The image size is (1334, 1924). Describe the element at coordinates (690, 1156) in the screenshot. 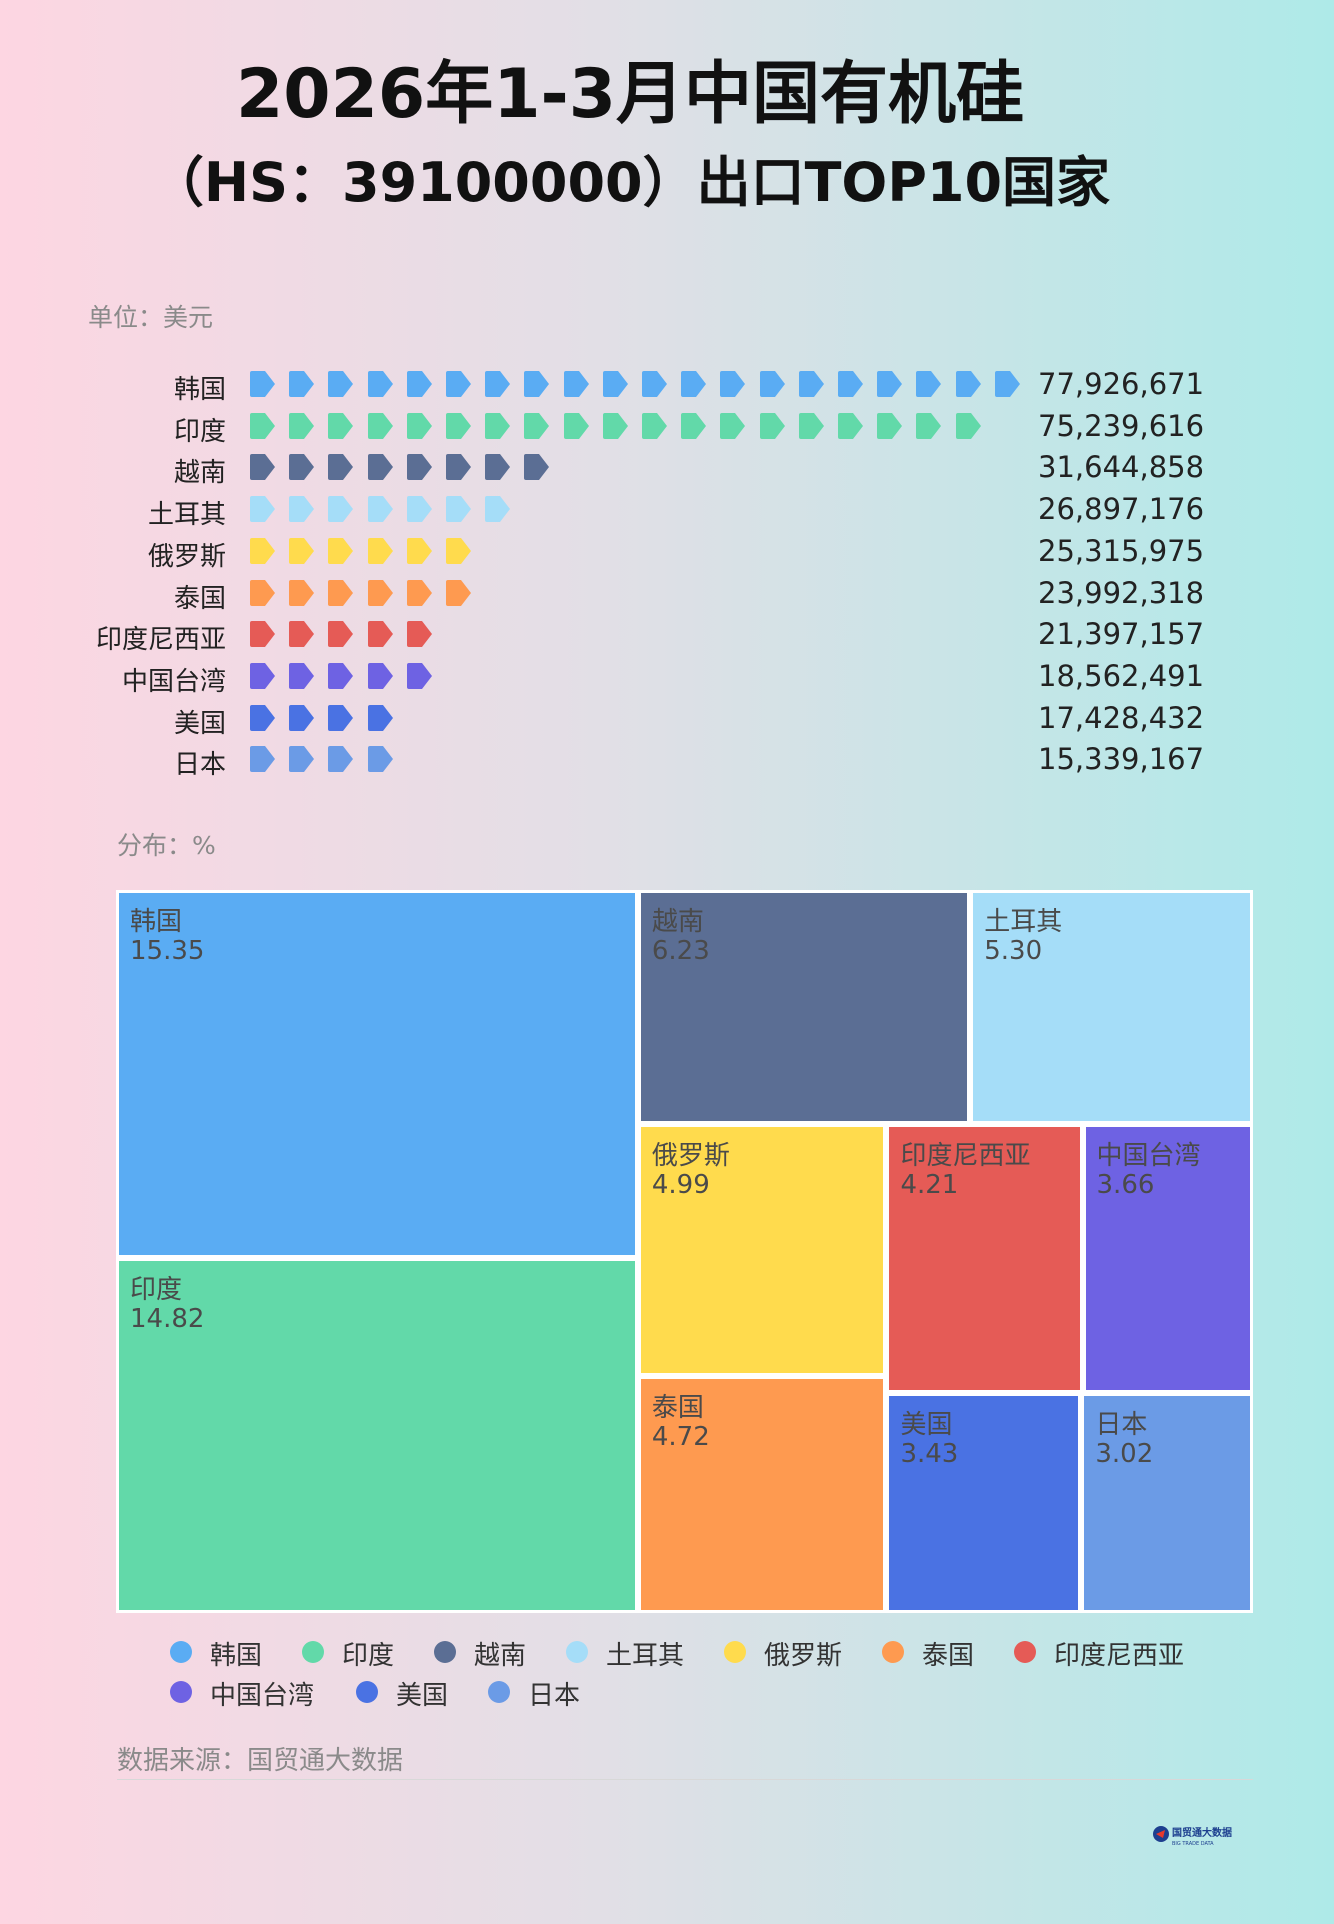

I see `treemap-cell-label: 俄罗斯` at that location.